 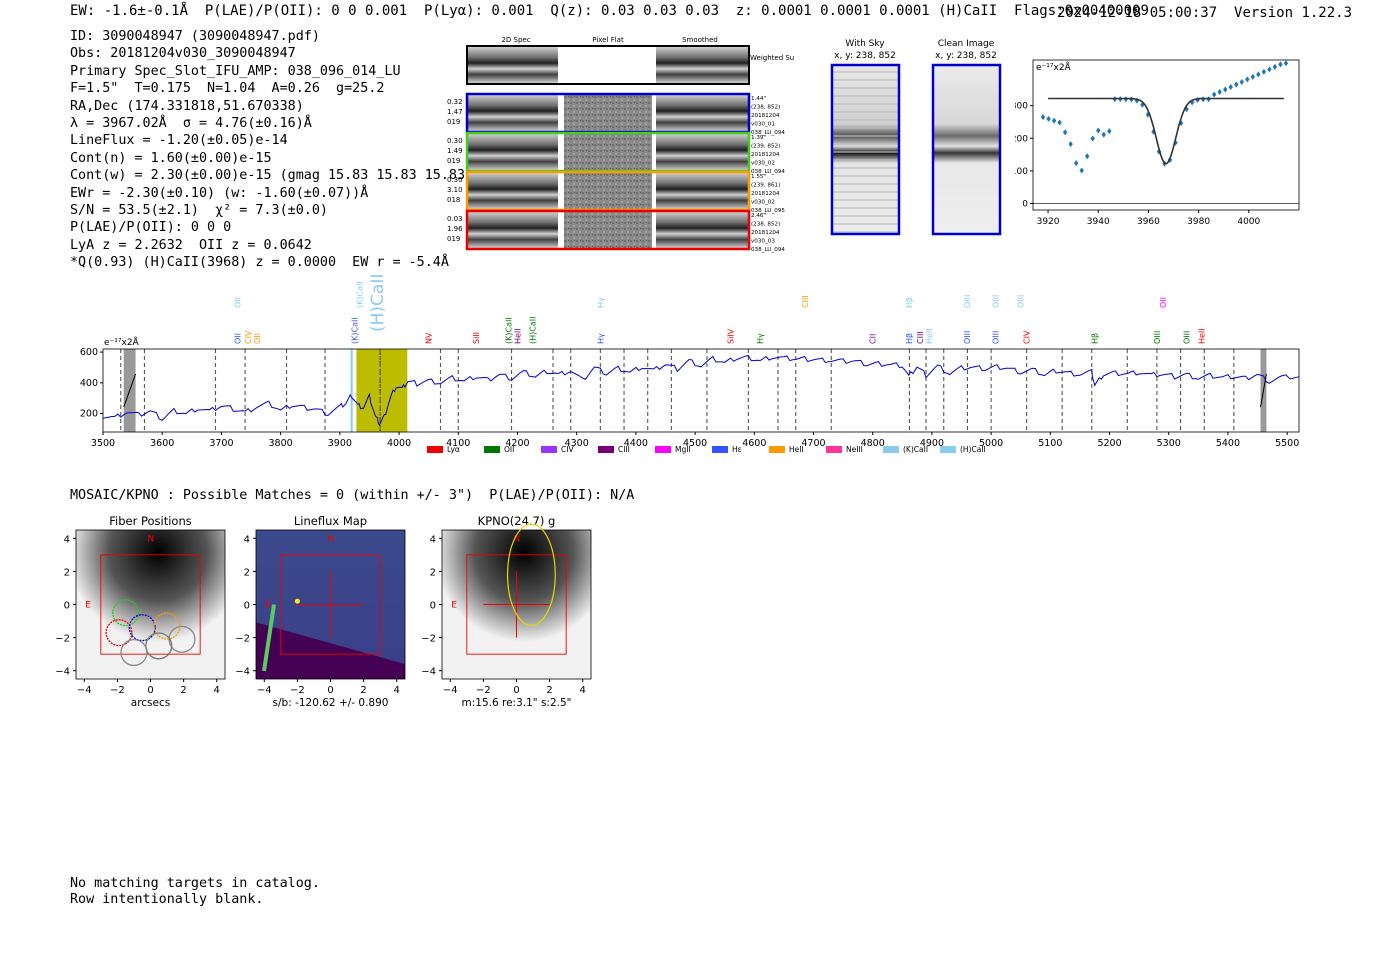 I want to click on legend-label: OII, so click(x=509, y=449).